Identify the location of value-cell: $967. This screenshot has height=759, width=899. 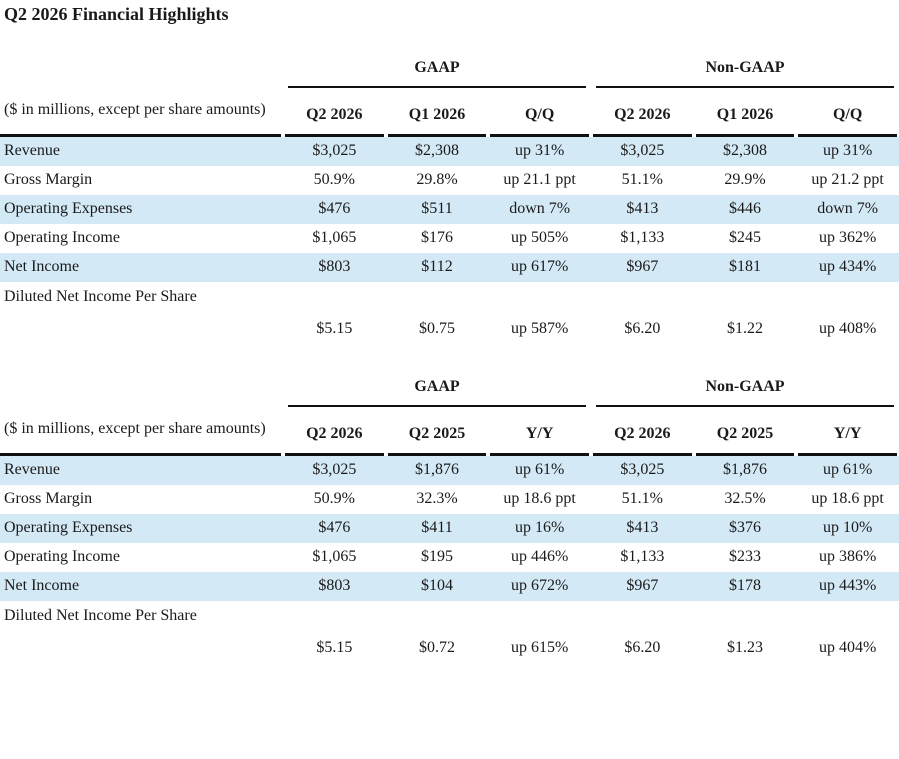
(642, 266).